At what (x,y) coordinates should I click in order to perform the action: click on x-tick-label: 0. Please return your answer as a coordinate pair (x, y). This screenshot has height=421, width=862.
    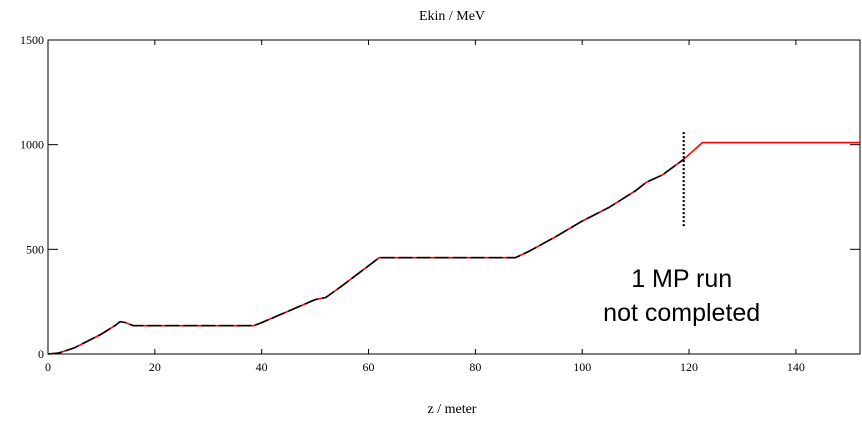
    Looking at the image, I should click on (48, 367).